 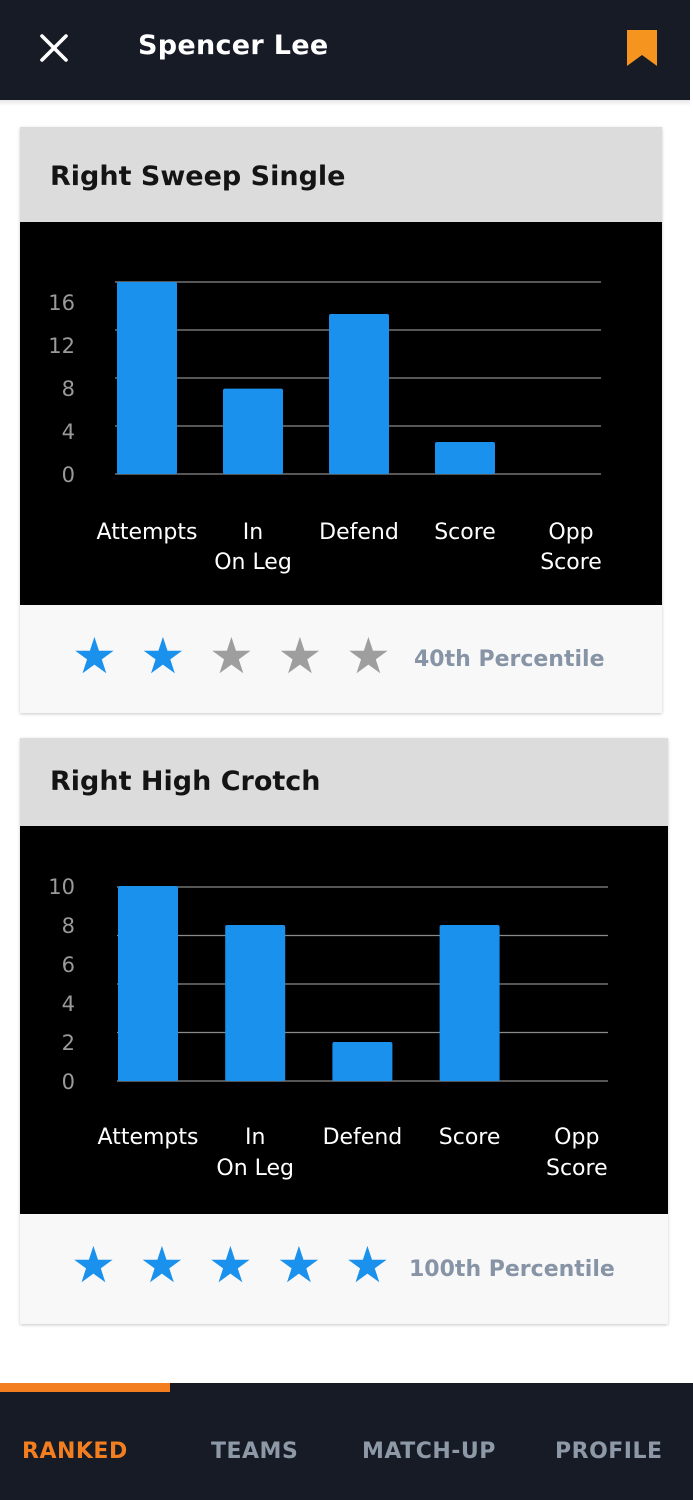 I want to click on page-title: Spencer Lee, so click(x=233, y=45).